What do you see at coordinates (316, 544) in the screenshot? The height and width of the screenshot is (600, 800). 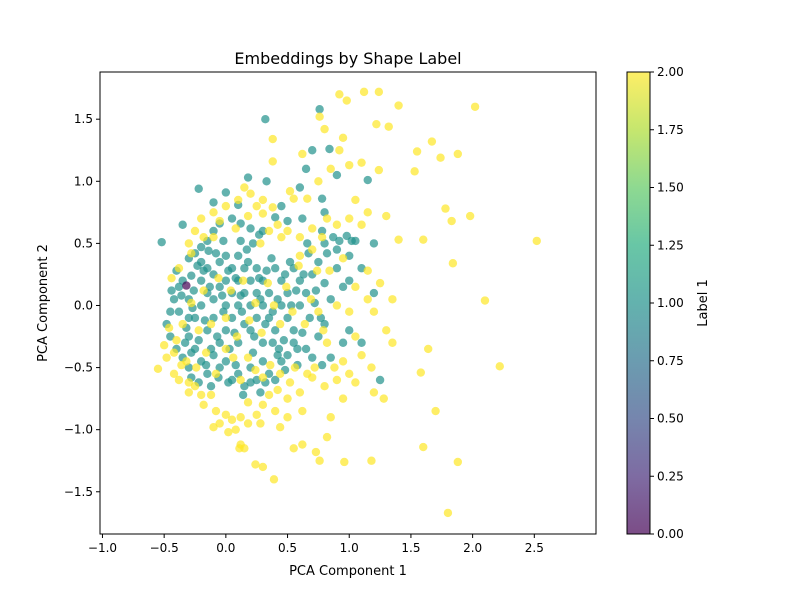 I see `x-axis: −1.0 −0.5 0.0 0.5 1.0 1.5 2.0 2.5` at bounding box center [316, 544].